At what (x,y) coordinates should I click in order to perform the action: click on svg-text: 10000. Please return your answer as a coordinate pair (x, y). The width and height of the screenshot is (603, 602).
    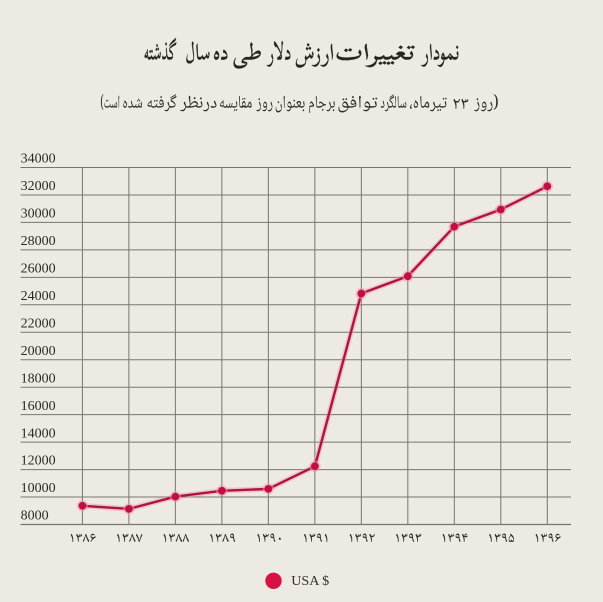
    Looking at the image, I should click on (38, 488).